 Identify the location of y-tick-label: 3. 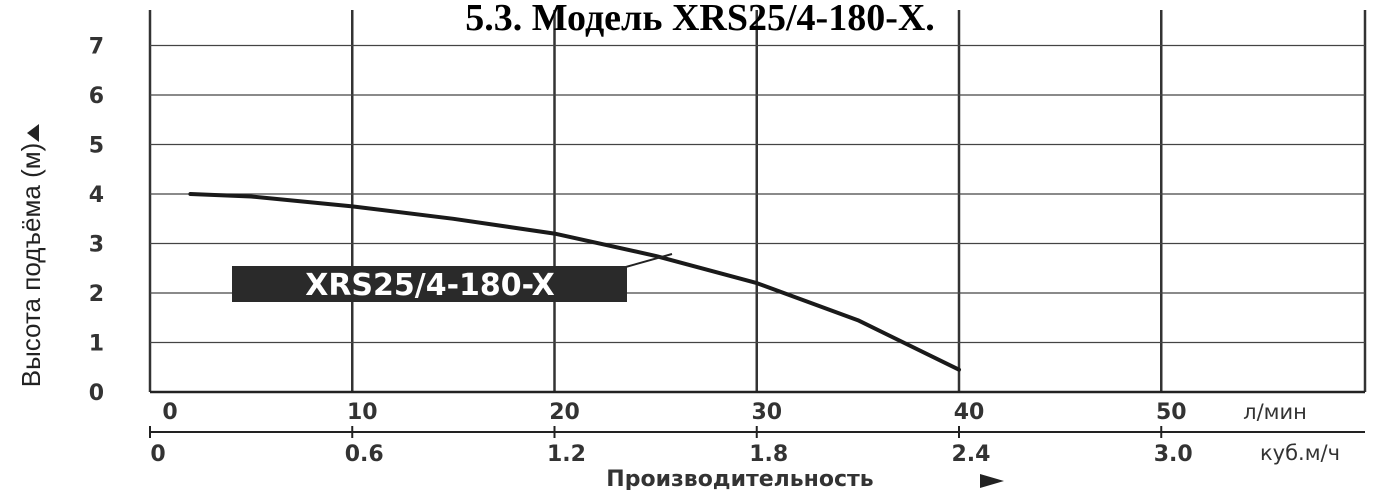
(96, 245).